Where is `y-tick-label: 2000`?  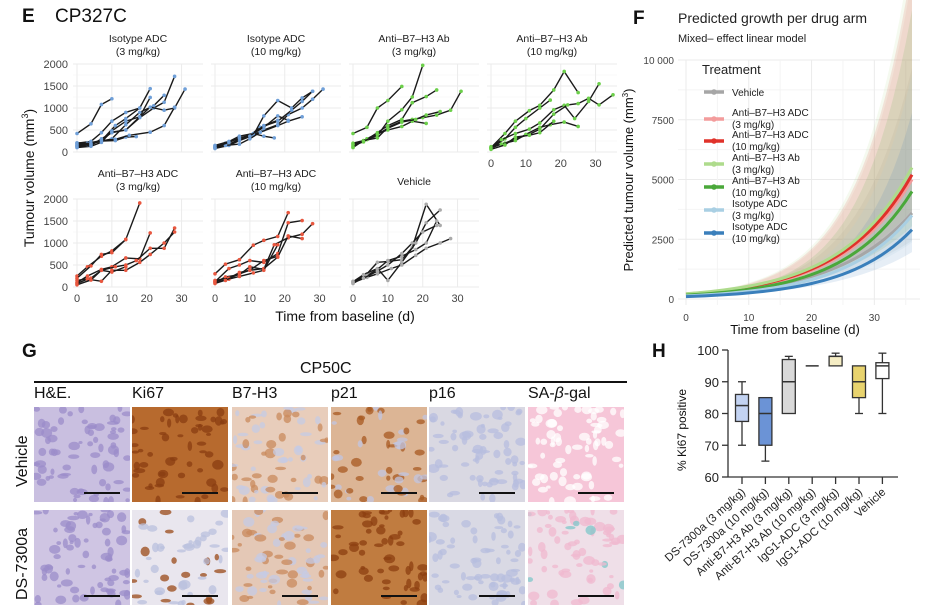 y-tick-label: 2000 is located at coordinates (56, 200).